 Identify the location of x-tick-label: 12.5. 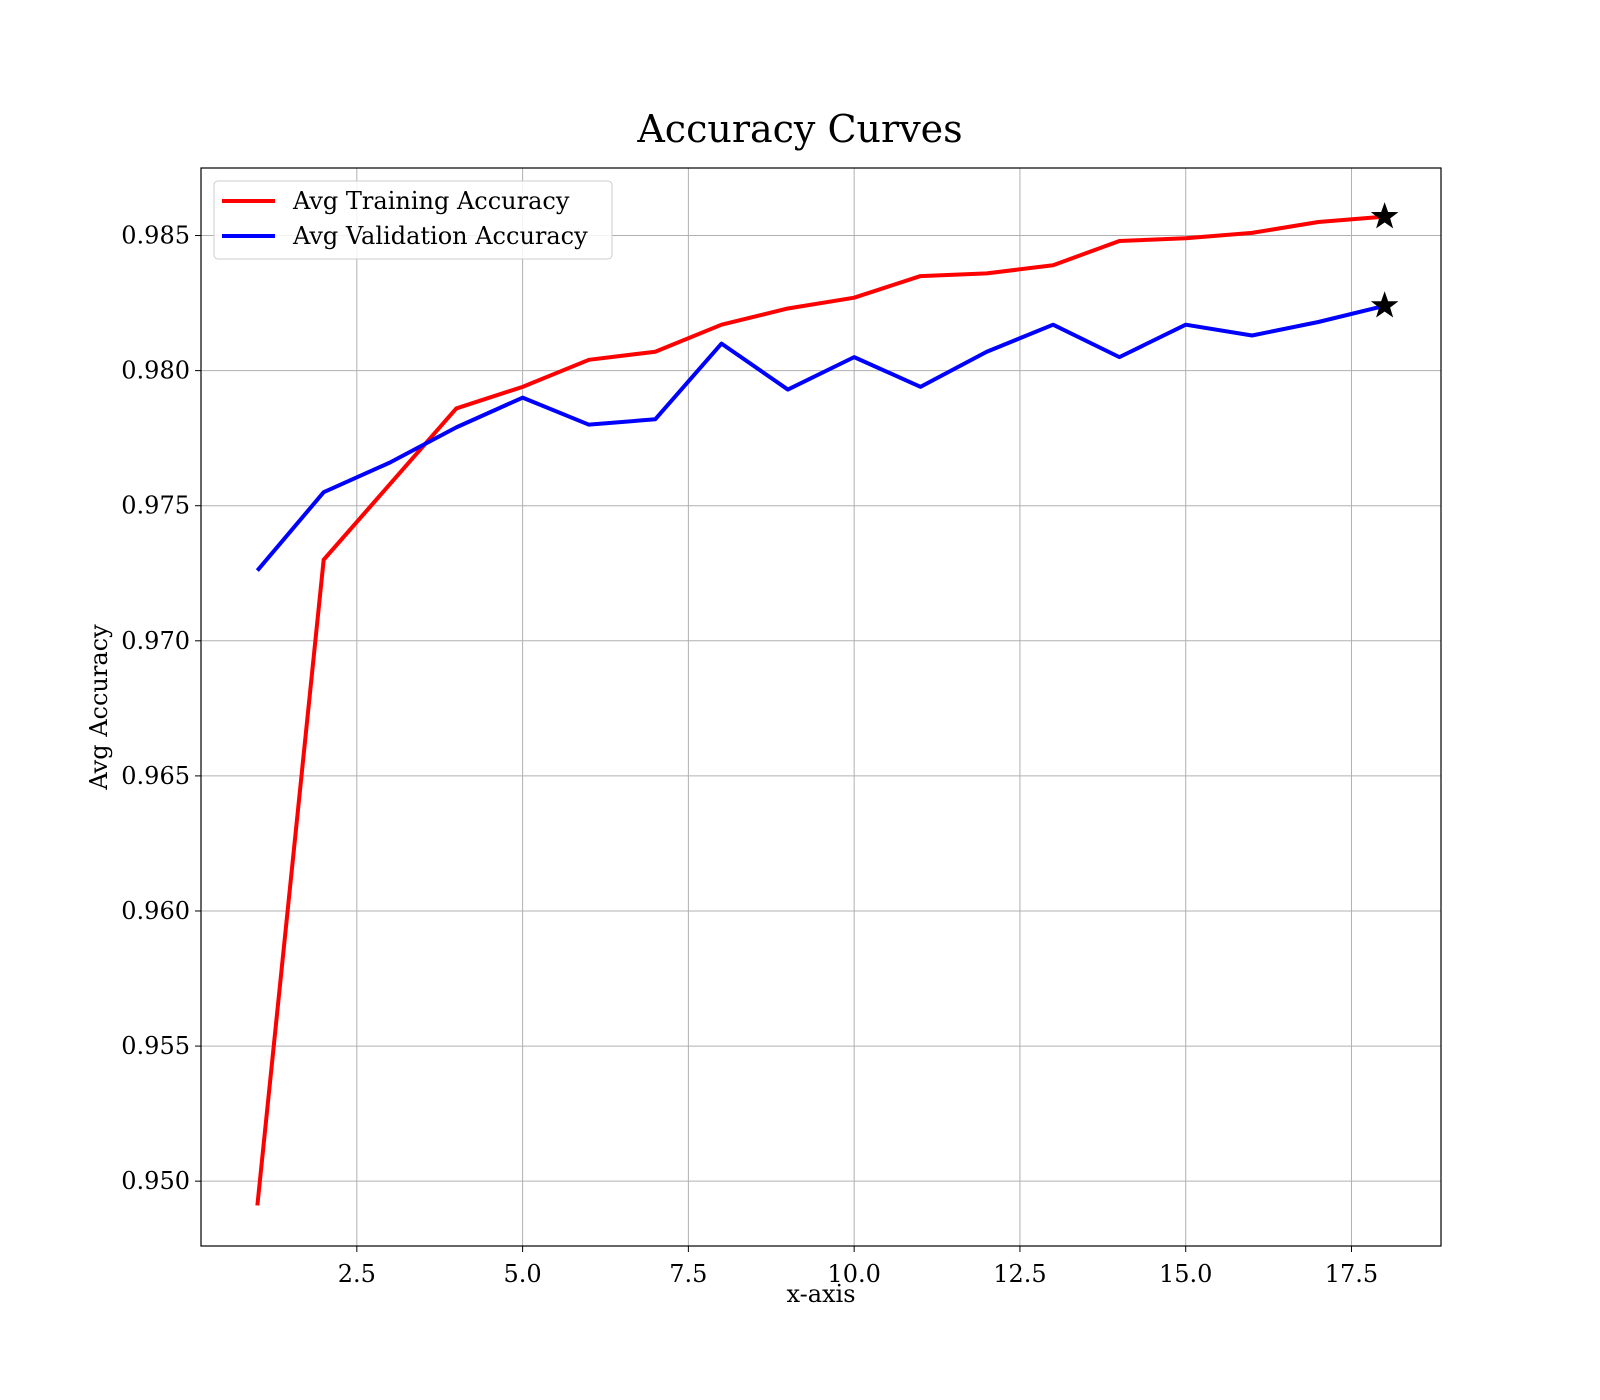
(1019, 1274).